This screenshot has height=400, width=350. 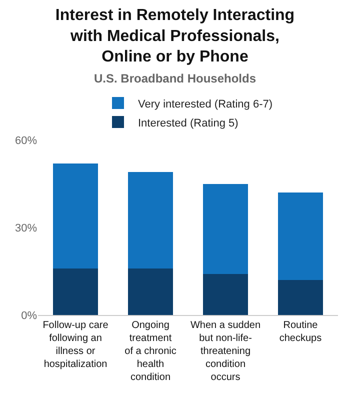 What do you see at coordinates (75, 345) in the screenshot?
I see `x-tick-label: Follow-up care following an illness or hospitalization` at bounding box center [75, 345].